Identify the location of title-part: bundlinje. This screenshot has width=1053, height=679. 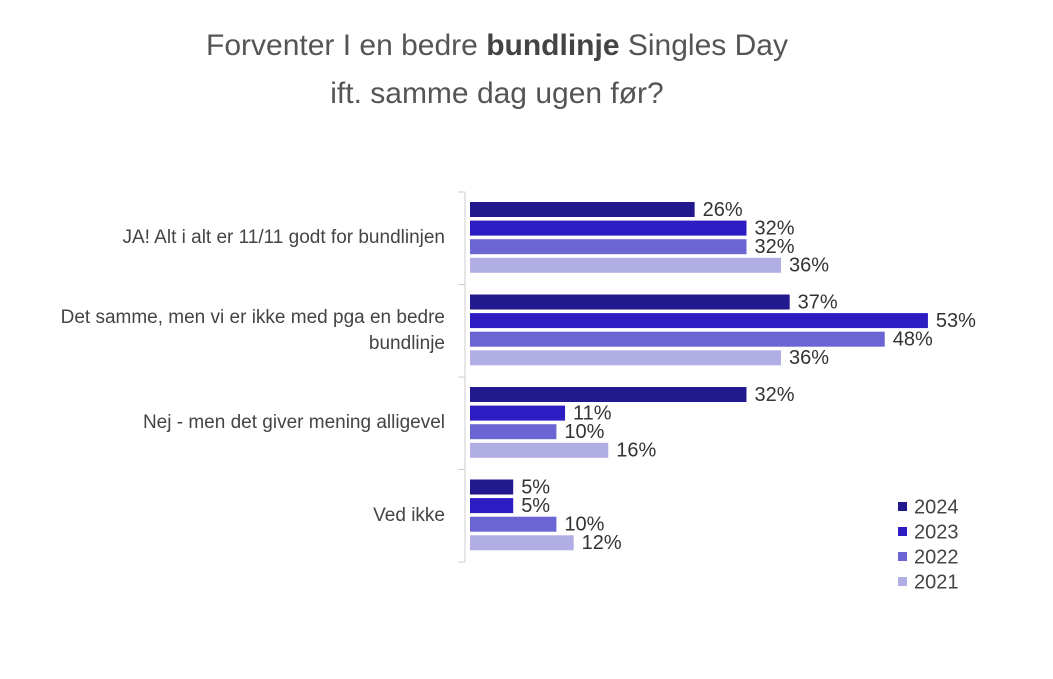
(552, 45).